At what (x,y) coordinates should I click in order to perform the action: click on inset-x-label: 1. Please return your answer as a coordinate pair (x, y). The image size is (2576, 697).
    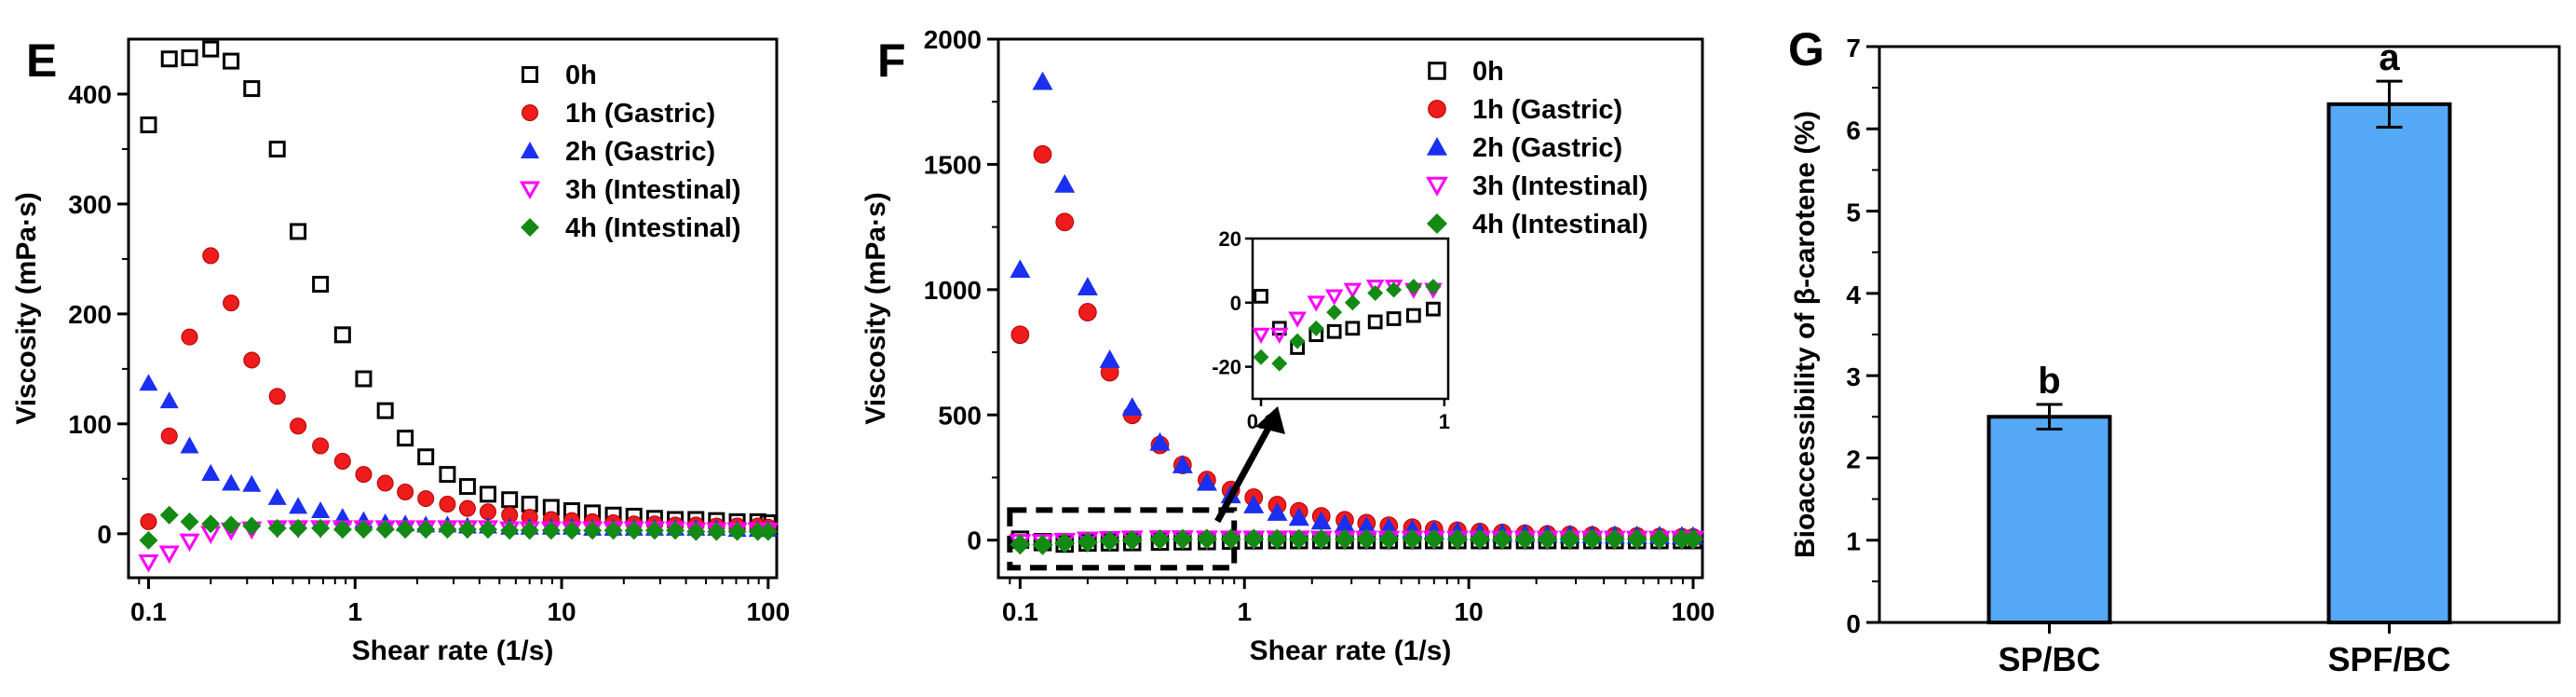
    Looking at the image, I should click on (1444, 421).